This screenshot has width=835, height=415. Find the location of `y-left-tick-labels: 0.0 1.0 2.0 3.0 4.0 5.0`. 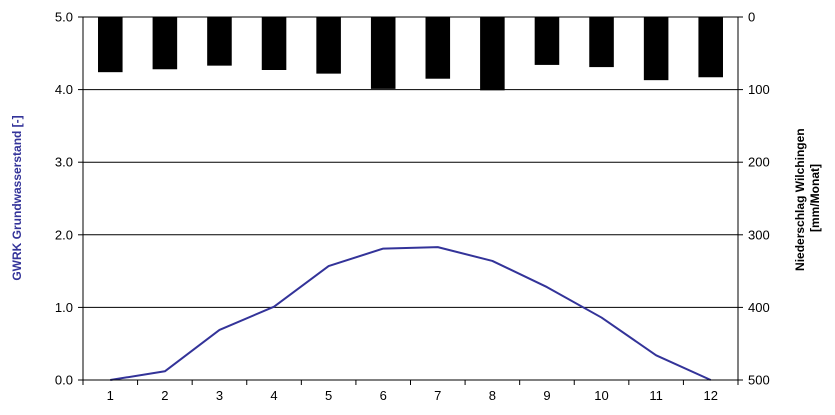

y-left-tick-labels: 0.0 1.0 2.0 3.0 4.0 5.0 is located at coordinates (64, 199).